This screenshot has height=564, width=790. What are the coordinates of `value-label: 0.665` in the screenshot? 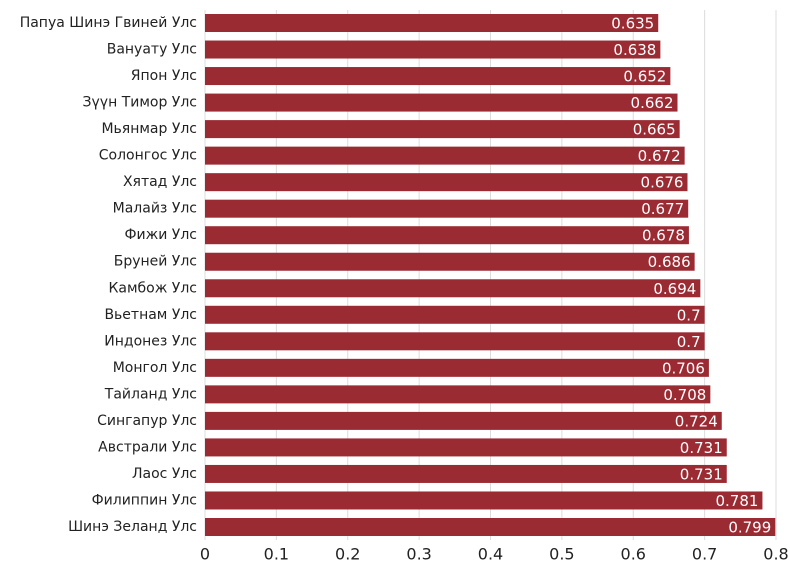 It's located at (654, 130).